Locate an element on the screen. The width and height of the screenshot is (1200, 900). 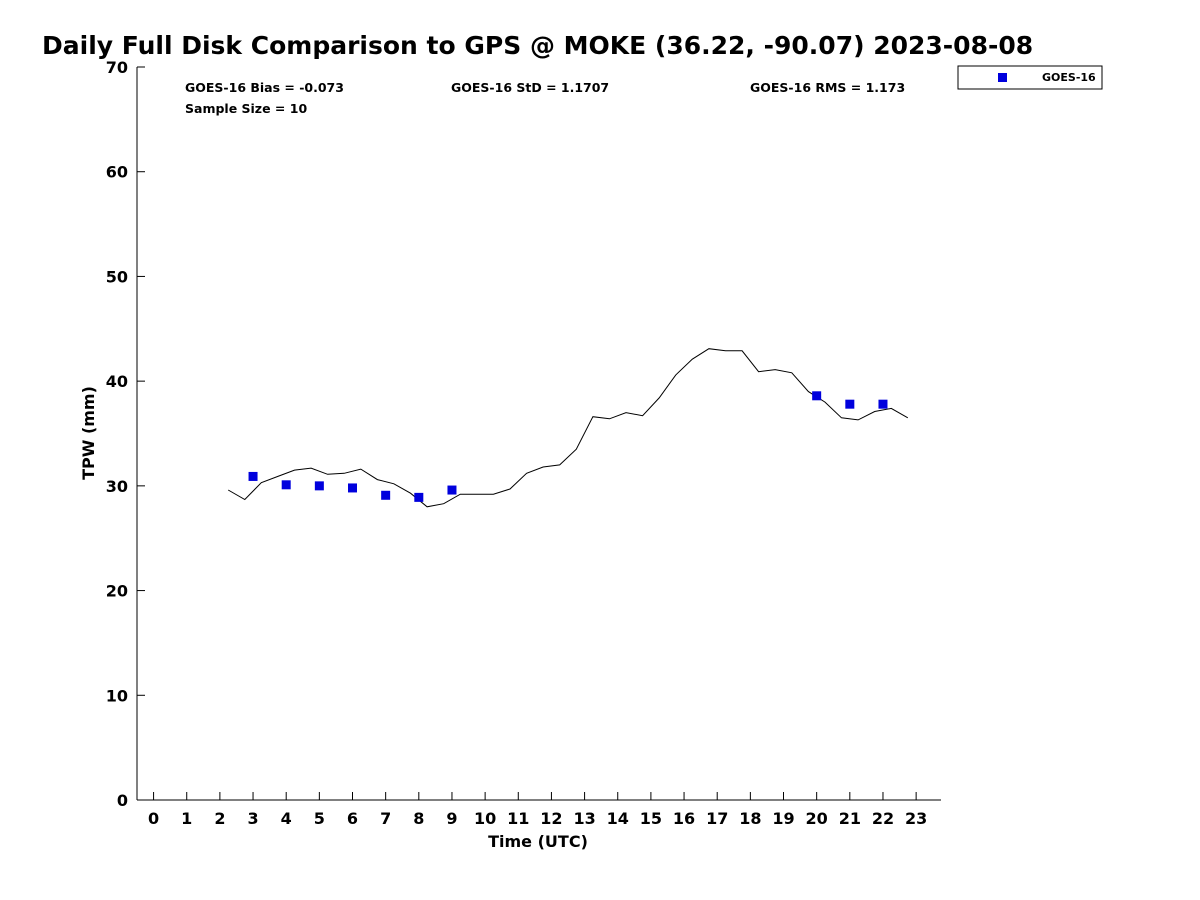
y-tick-label: 60 is located at coordinates (117, 172).